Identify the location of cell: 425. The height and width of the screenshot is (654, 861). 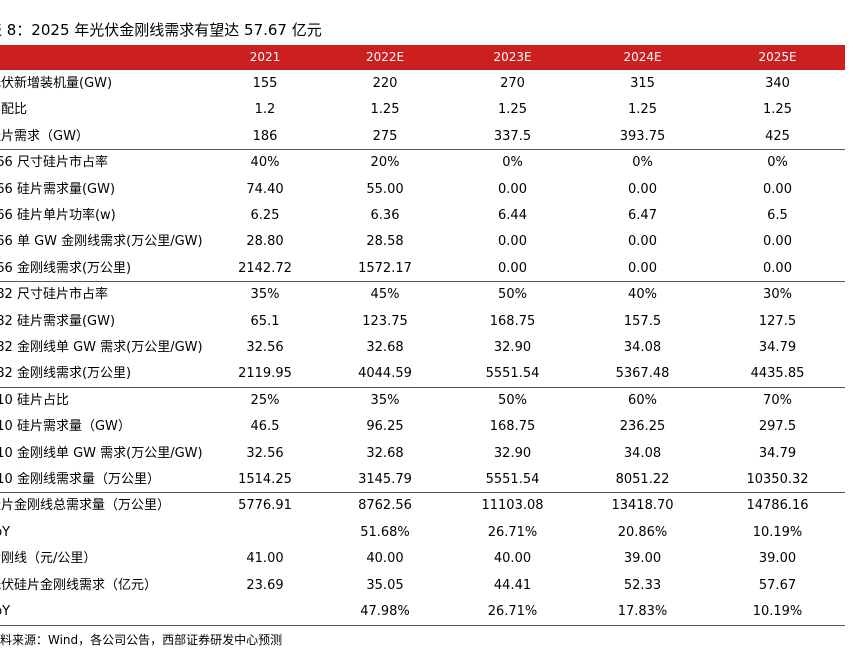
(777, 136).